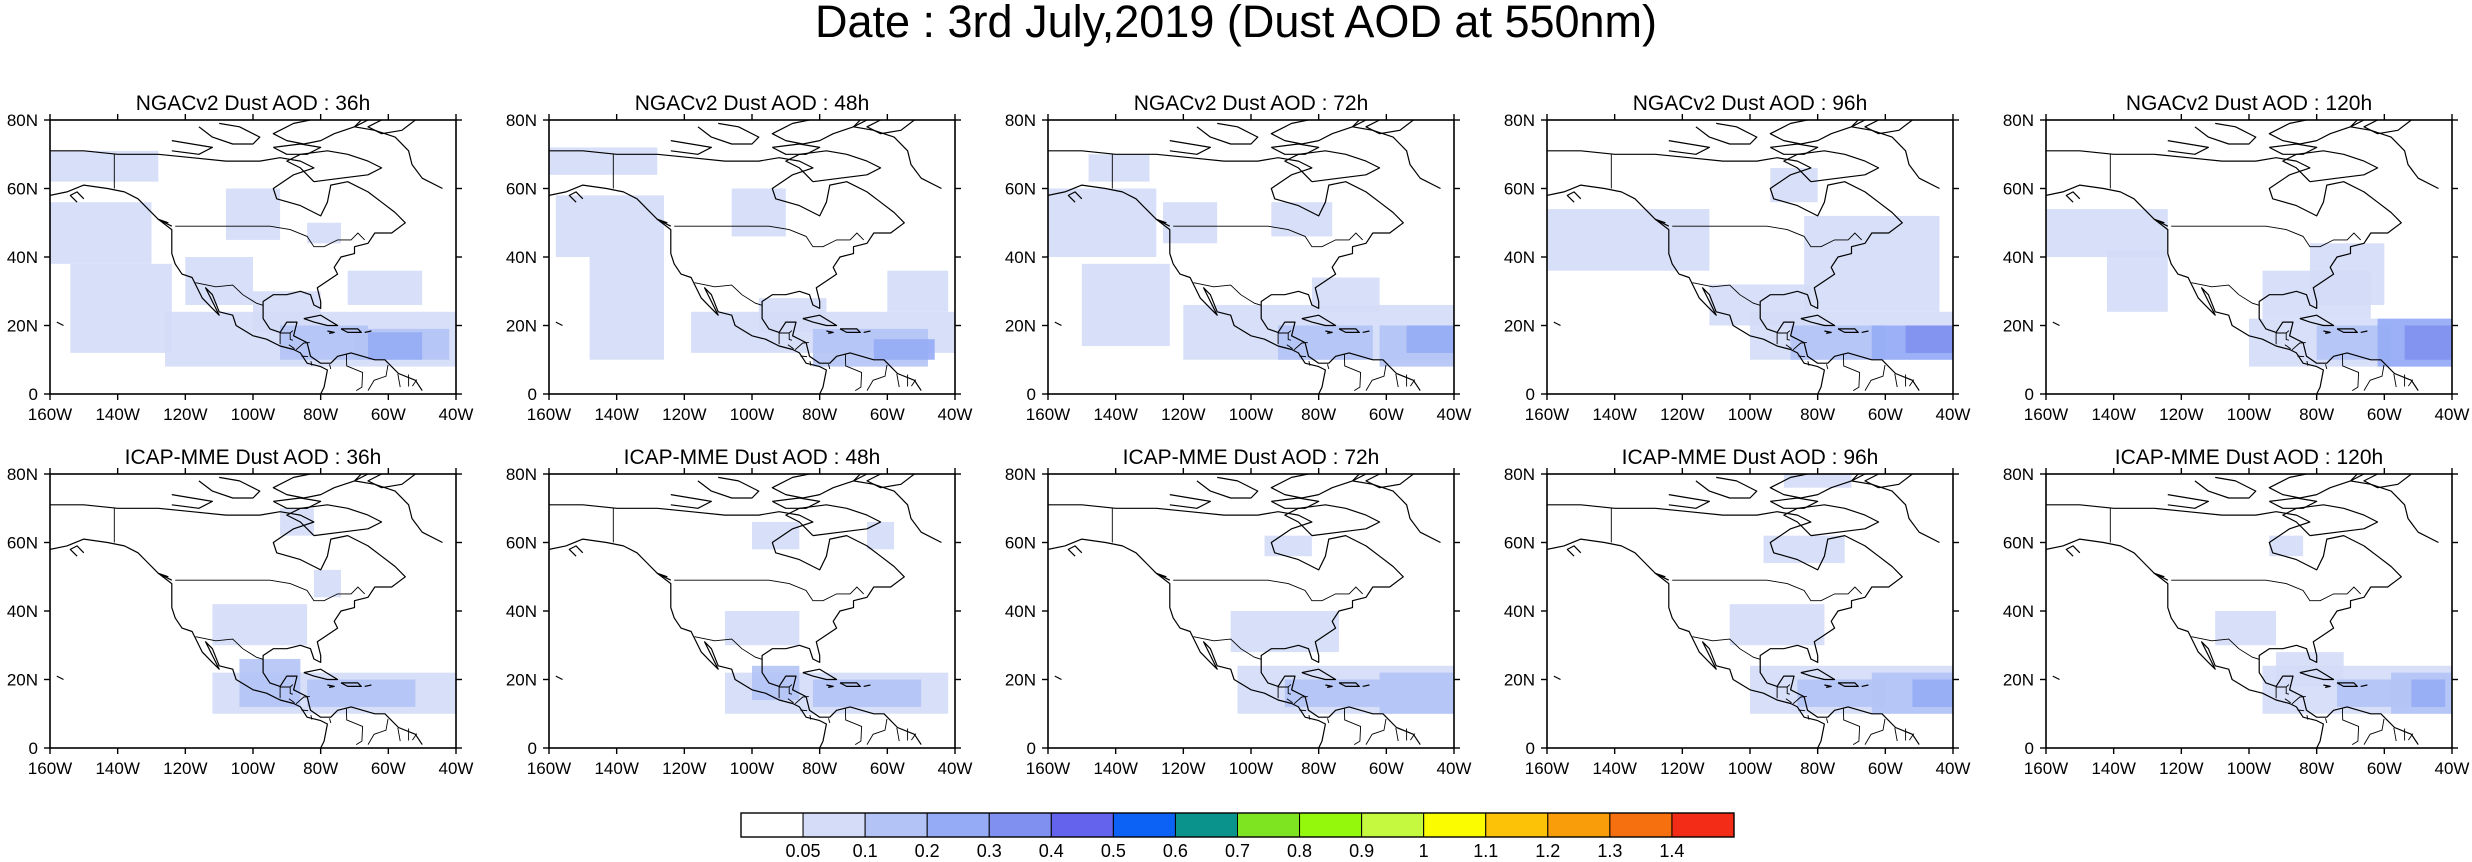  Describe the element at coordinates (1051, 851) in the screenshot. I see `colorbar-label: 0.4` at that location.